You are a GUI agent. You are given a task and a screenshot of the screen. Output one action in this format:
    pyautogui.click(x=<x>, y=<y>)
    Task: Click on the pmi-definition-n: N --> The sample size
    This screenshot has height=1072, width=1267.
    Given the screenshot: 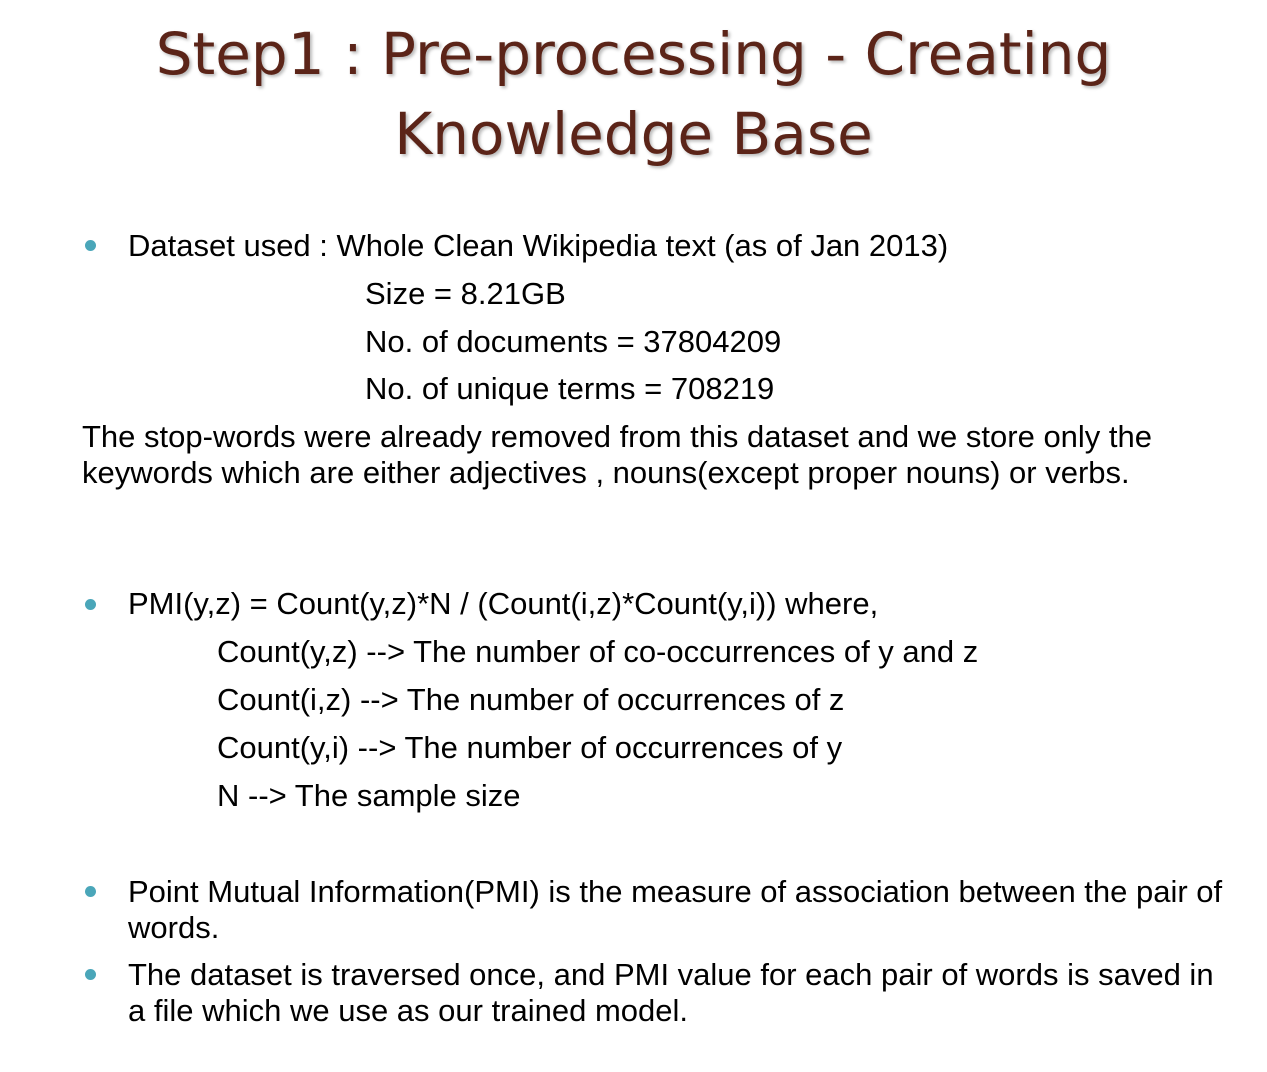 What is the action you would take?
    pyautogui.click(x=369, y=795)
    